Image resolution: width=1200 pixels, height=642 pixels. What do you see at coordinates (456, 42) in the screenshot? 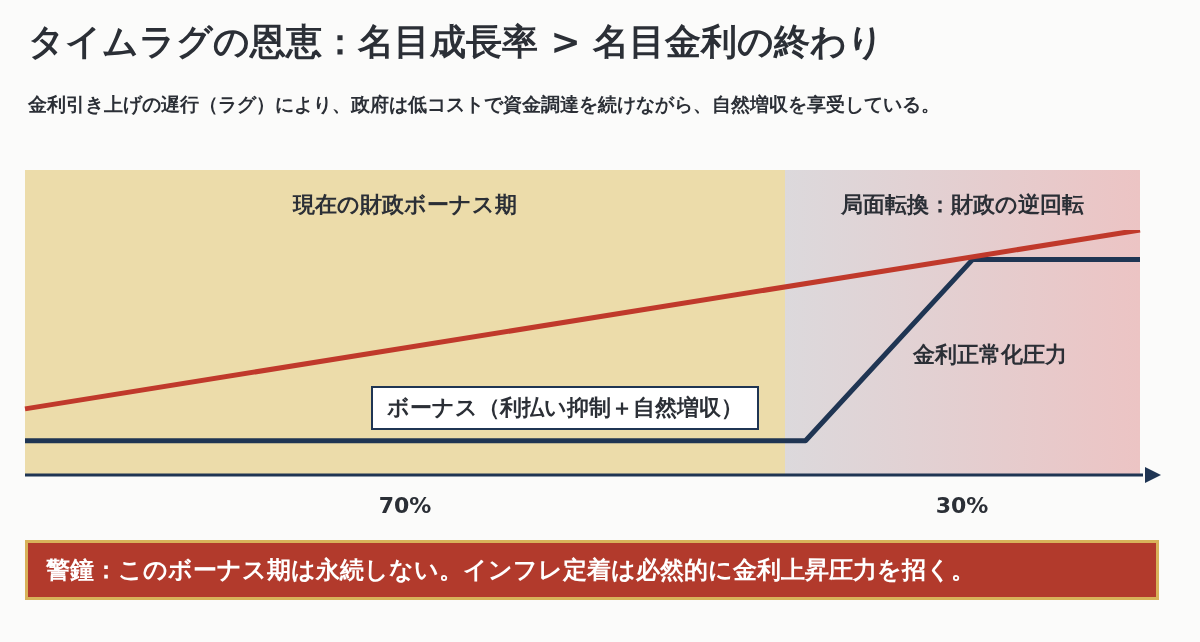
I see `chart-title: タイムラグの恩恵：名目成長率 > 名目金利の終わり` at bounding box center [456, 42].